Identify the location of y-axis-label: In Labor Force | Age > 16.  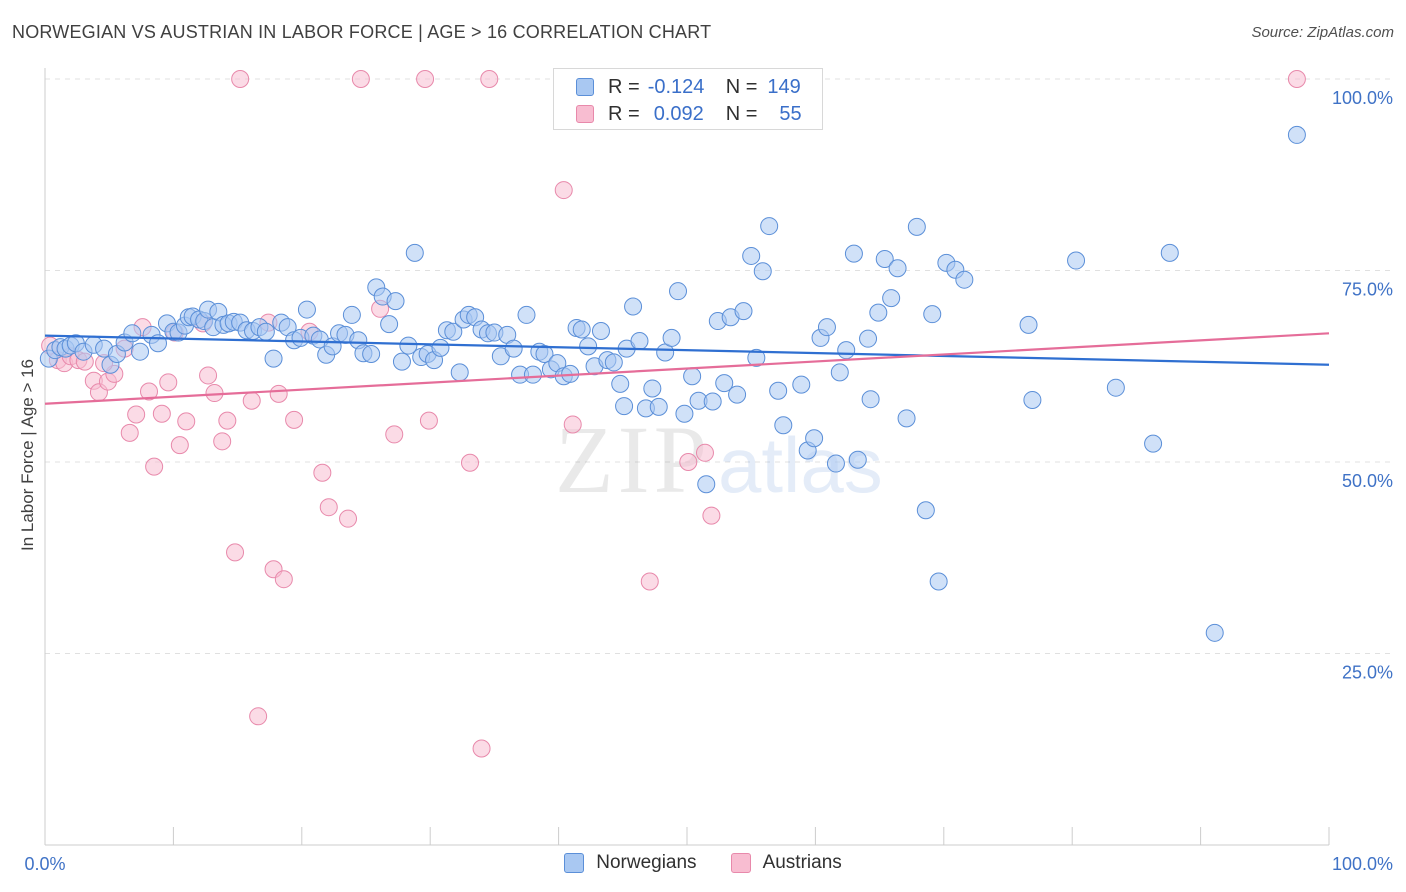
(27, 455).